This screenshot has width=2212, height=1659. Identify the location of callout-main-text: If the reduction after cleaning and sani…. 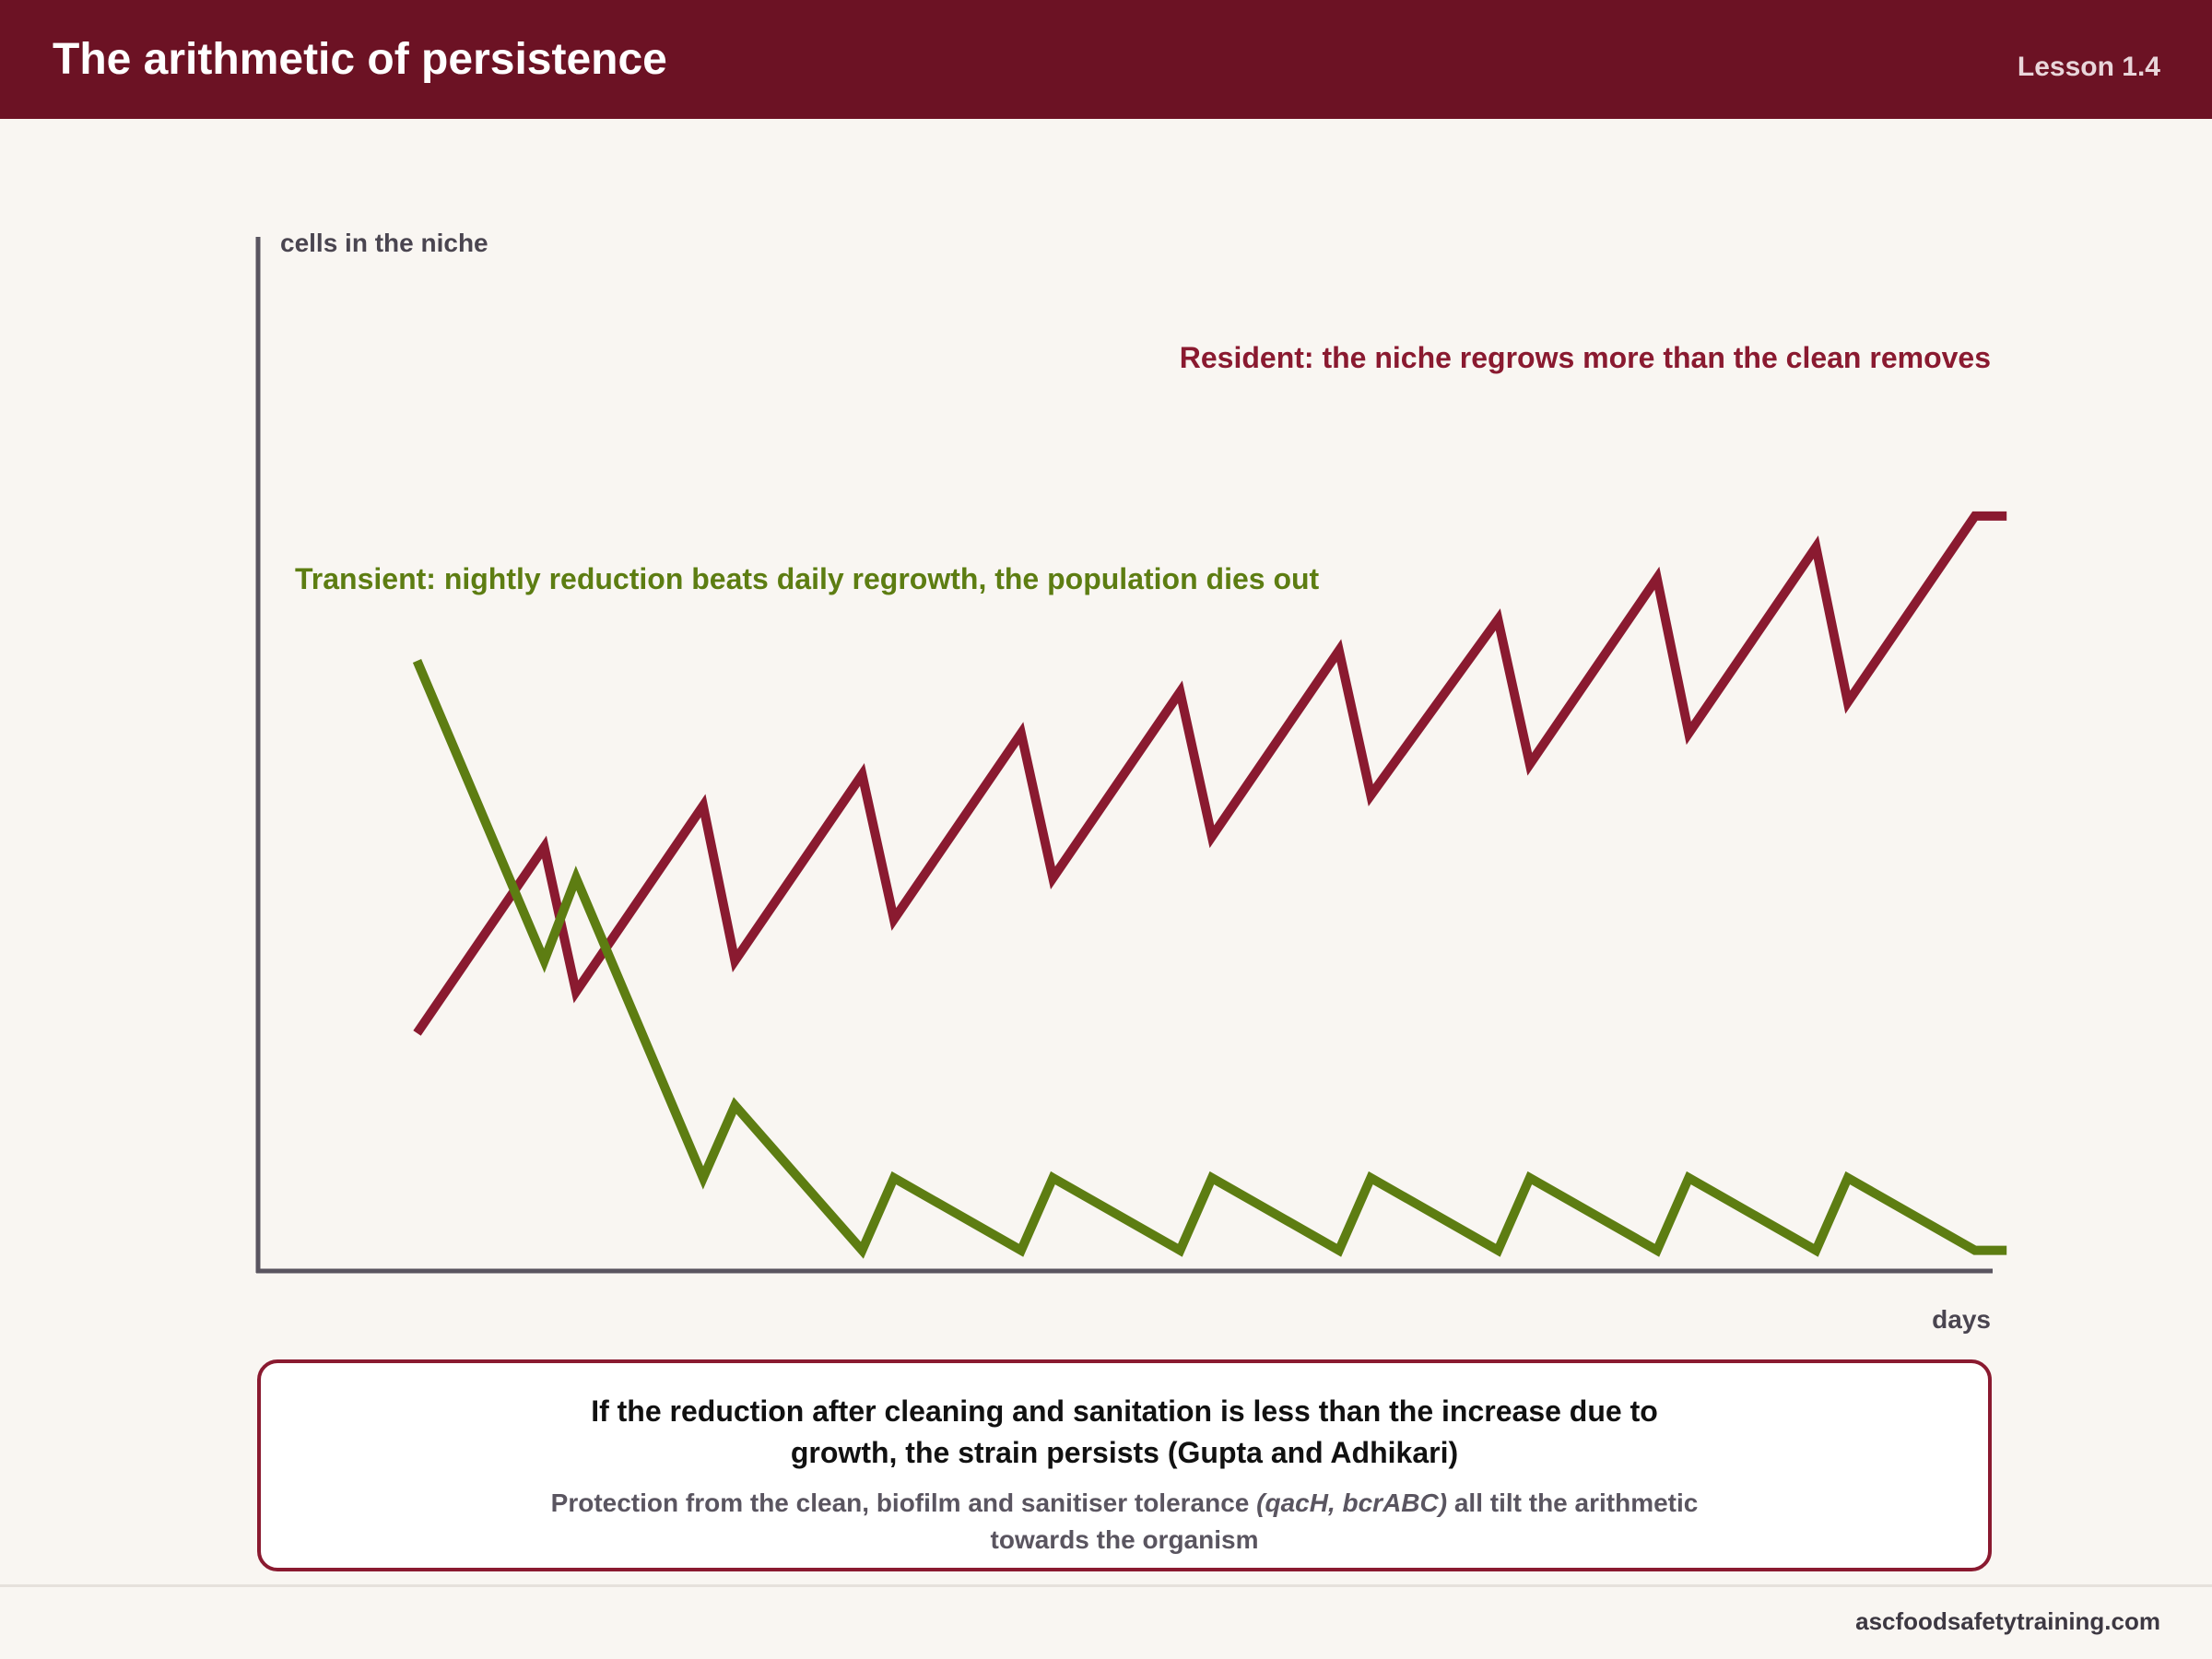
(1124, 1431).